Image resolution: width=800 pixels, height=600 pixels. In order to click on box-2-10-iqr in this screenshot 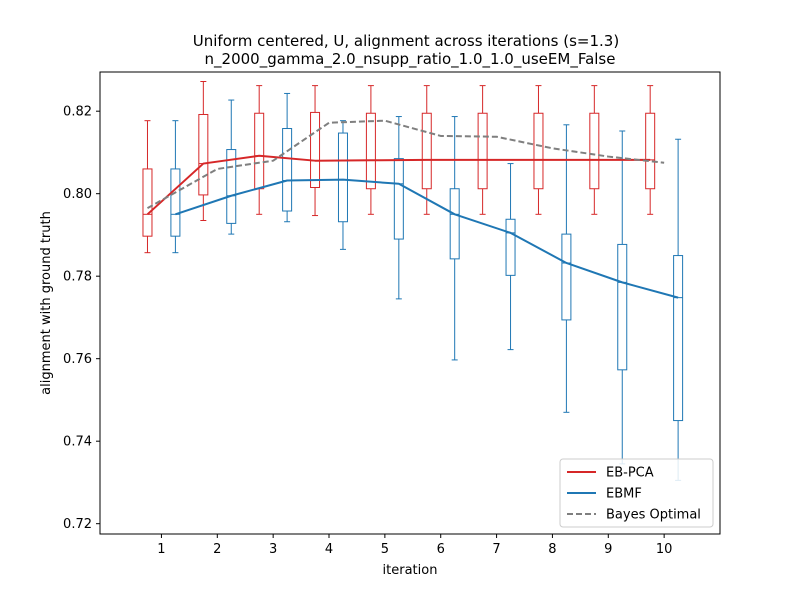, I will do `click(678, 338)`.